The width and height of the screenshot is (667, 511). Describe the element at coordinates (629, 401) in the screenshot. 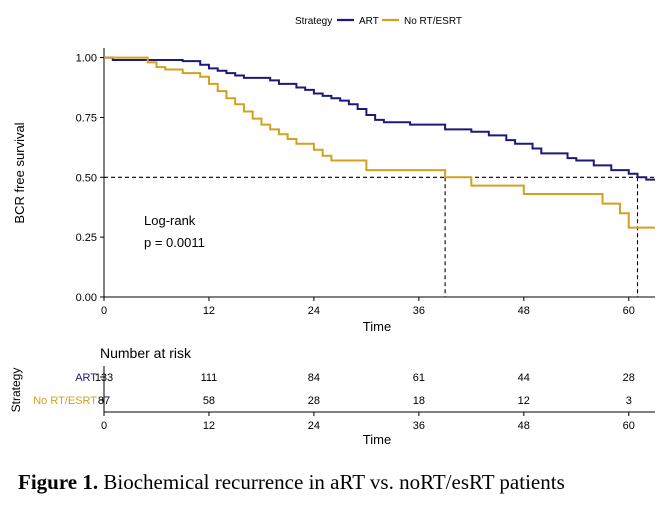

I see `risk-cell: 3` at that location.